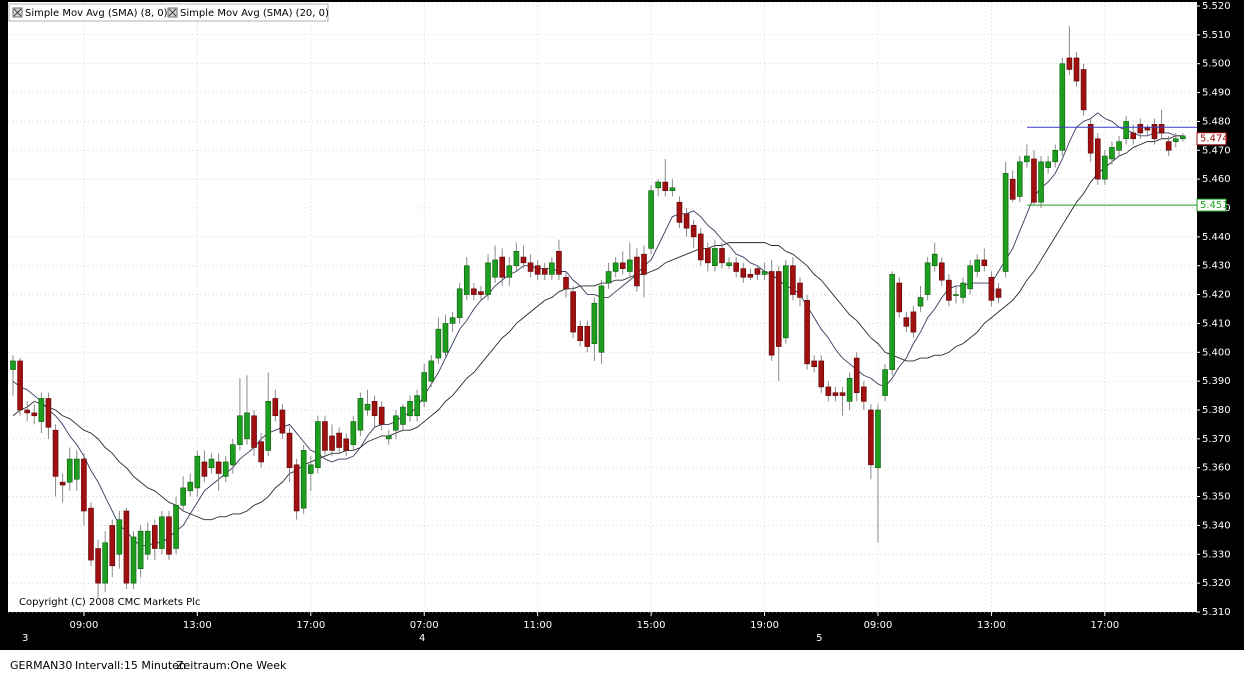 Image resolution: width=1244 pixels, height=675 pixels. I want to click on y-tick-label: 5.390, so click(1216, 381).